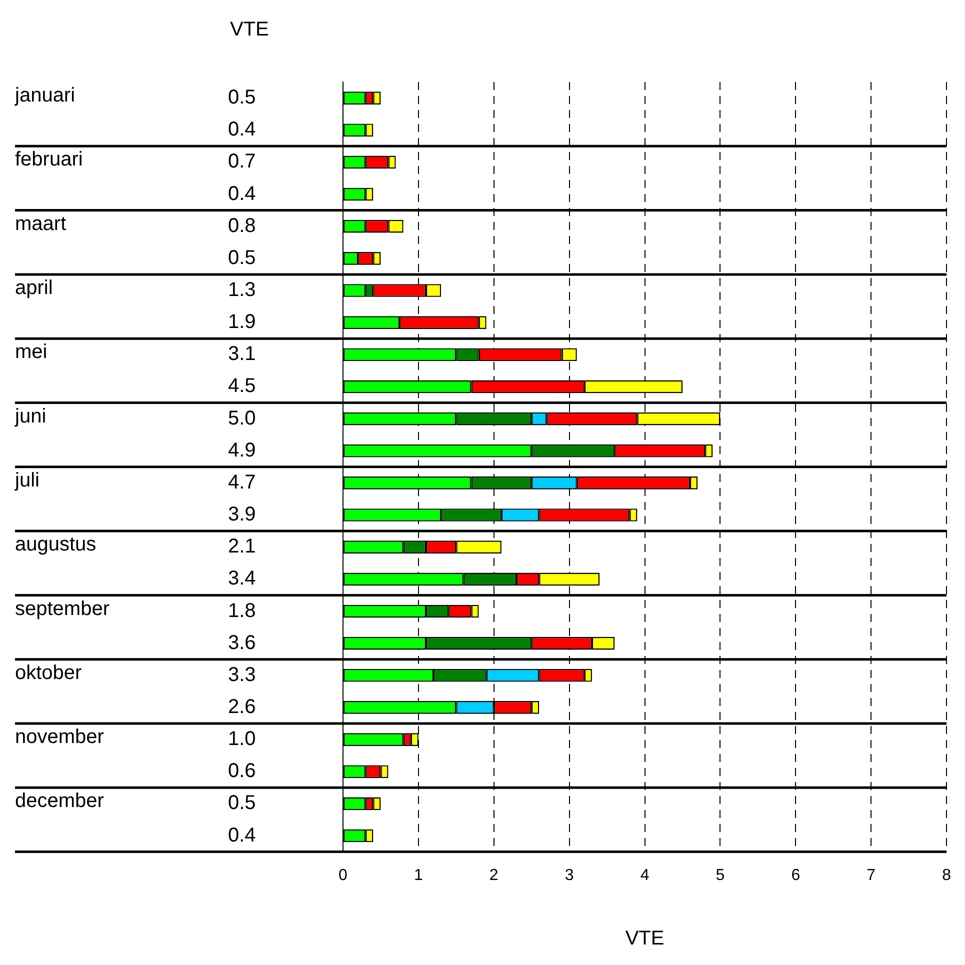  Describe the element at coordinates (569, 875) in the screenshot. I see `x-tick-label: 3` at that location.